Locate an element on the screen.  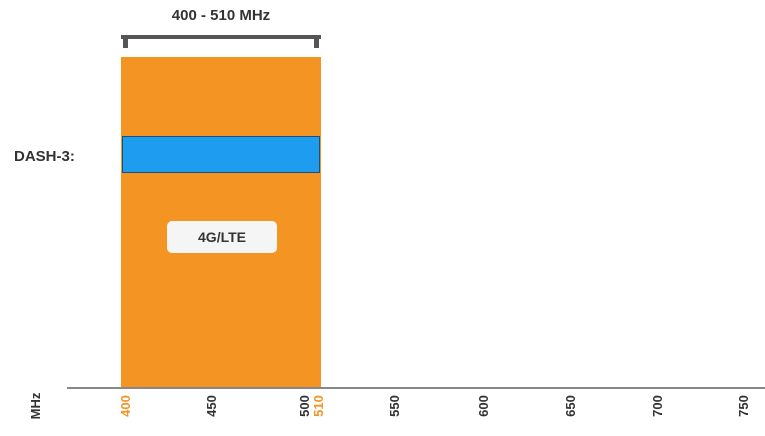
device-label: DASH-3: is located at coordinates (44, 156).